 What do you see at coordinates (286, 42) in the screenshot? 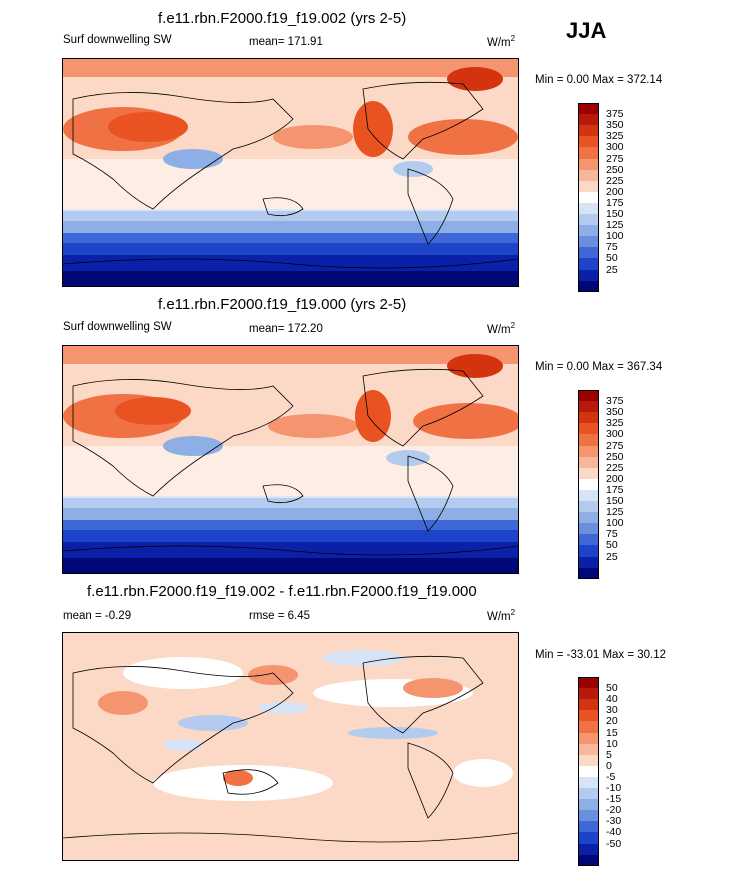
I see `mean-label: mean= 171.91` at bounding box center [286, 42].